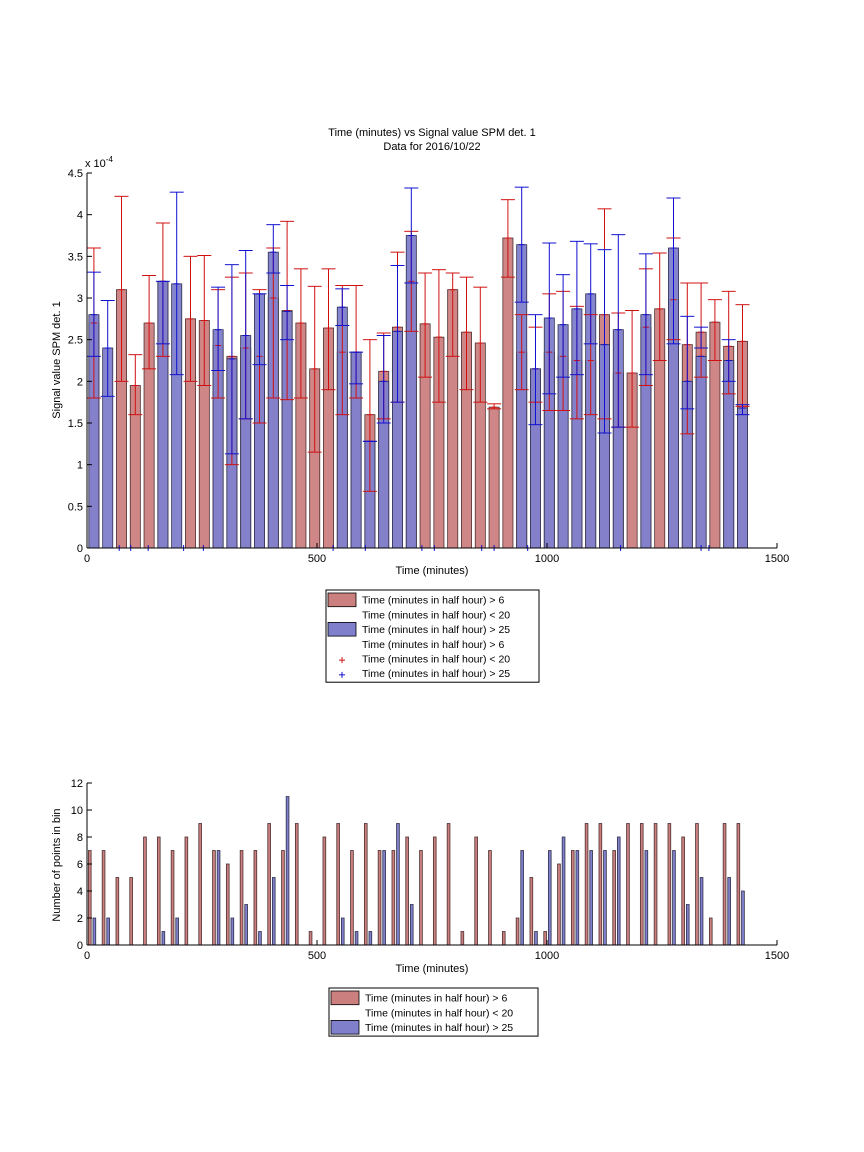 This screenshot has width=864, height=1152. I want to click on x-axis-label-bottom: Time (minutes), so click(432, 969).